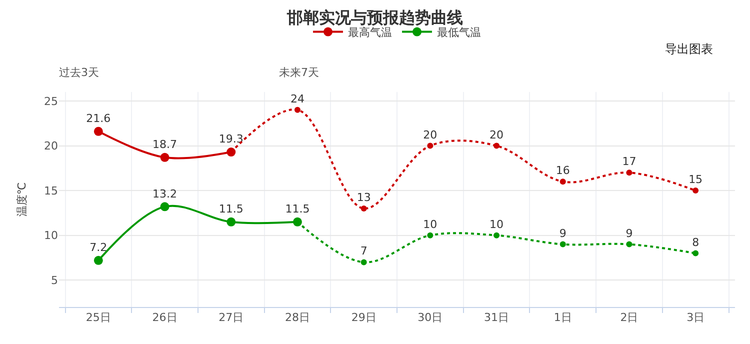  I want to click on data-label: 13, so click(363, 197).